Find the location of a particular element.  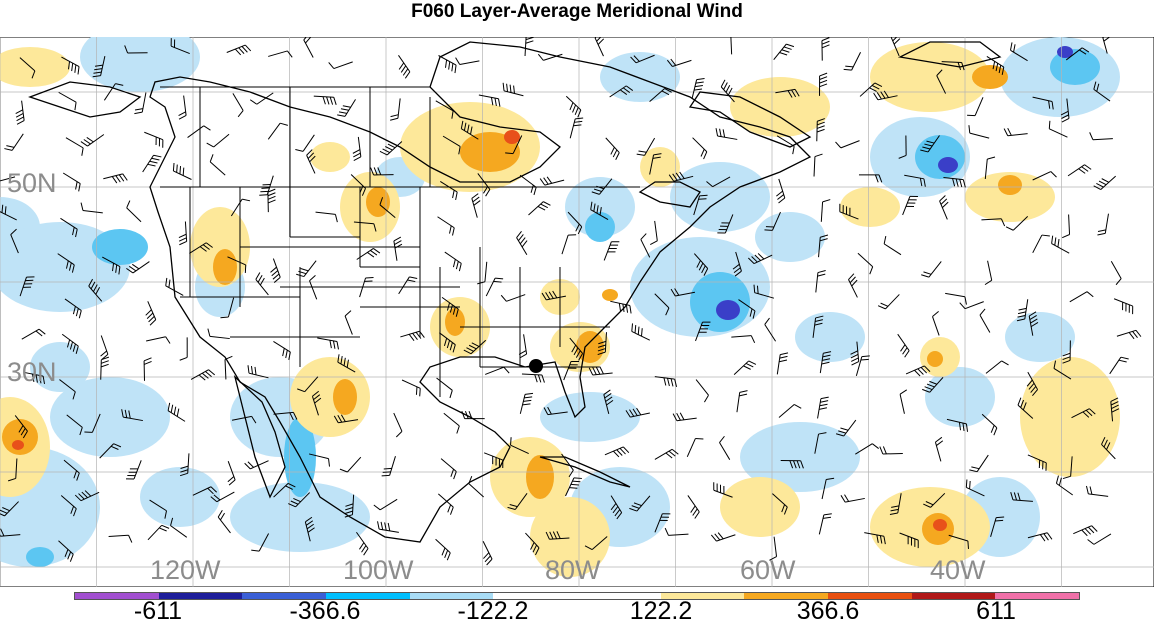

lon-label-60w: 60W is located at coordinates (768, 570).